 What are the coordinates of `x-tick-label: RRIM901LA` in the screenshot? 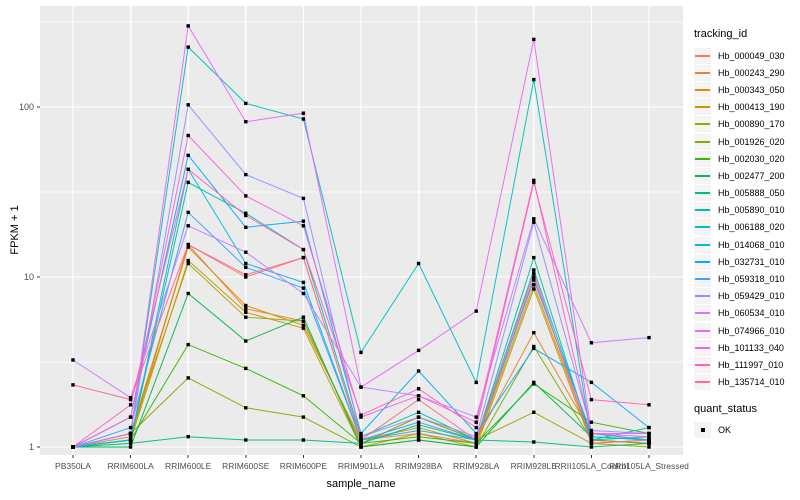 It's located at (361, 466).